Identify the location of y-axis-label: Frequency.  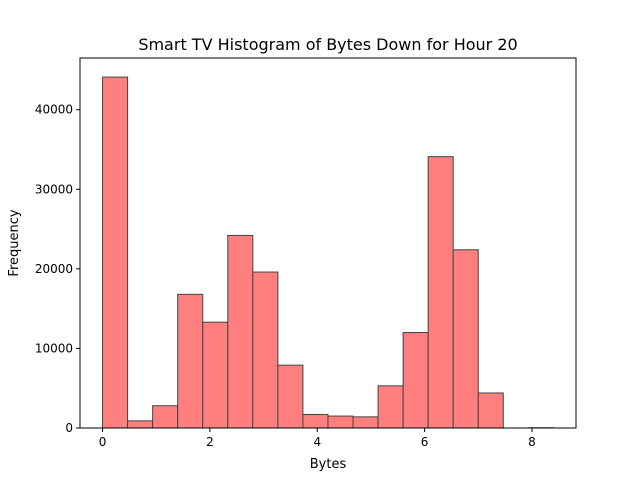
(14, 242).